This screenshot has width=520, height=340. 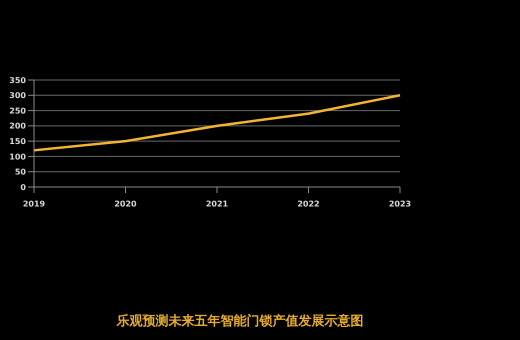 What do you see at coordinates (17, 141) in the screenshot?
I see `y-tick-label: 150` at bounding box center [17, 141].